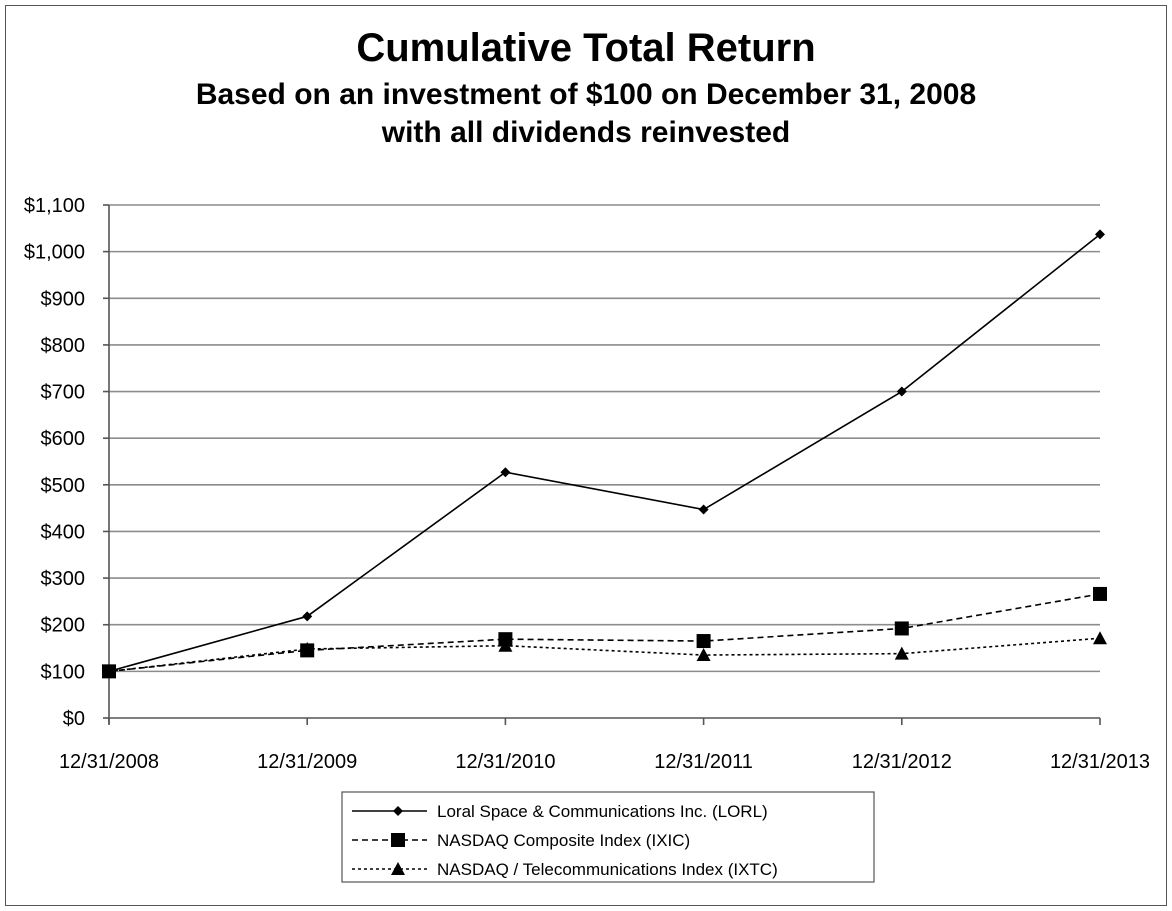  What do you see at coordinates (398, 840) in the screenshot?
I see `legend-marker-square` at bounding box center [398, 840].